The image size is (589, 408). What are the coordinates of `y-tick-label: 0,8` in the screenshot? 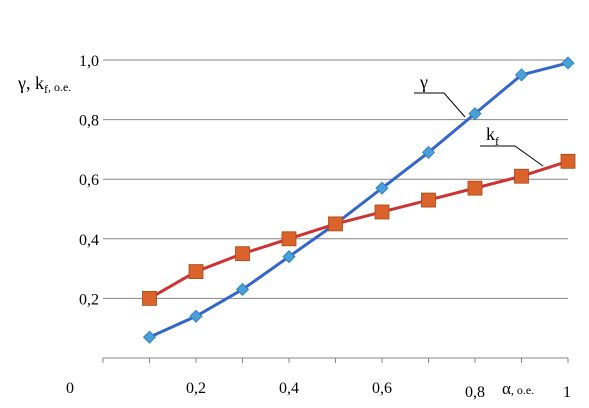 It's located at (89, 121).